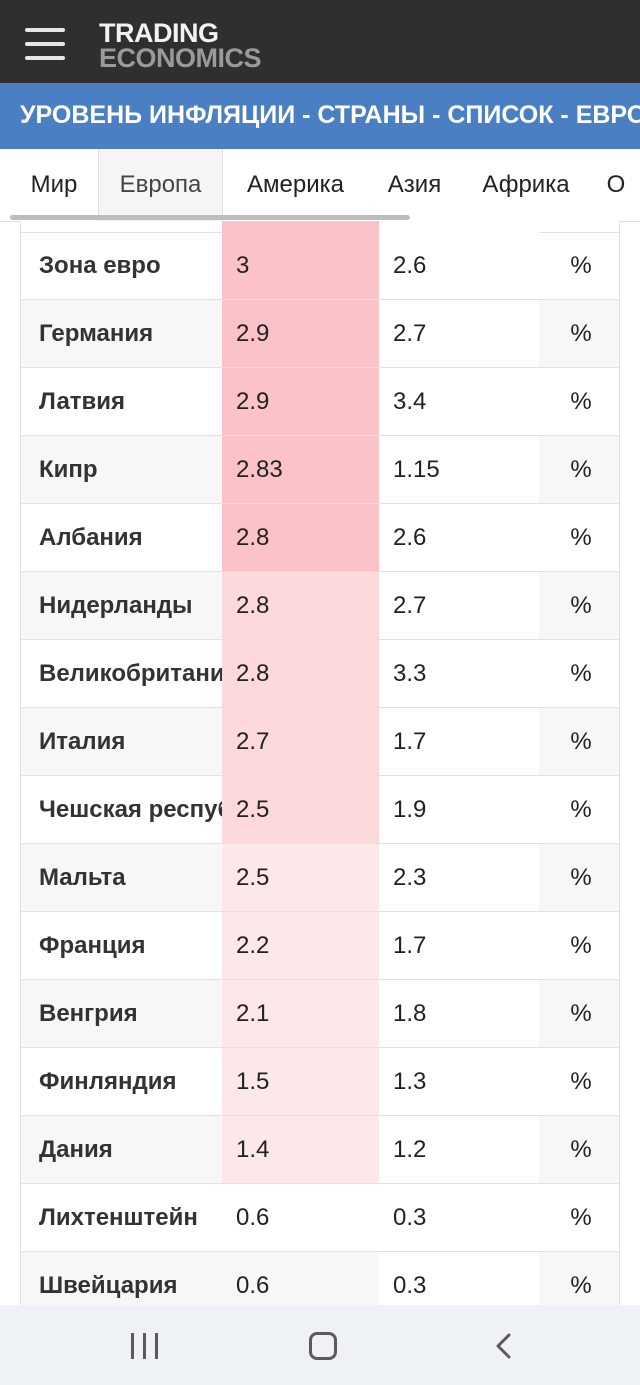  What do you see at coordinates (100, 265) in the screenshot?
I see `country-cell: Зона евро` at bounding box center [100, 265].